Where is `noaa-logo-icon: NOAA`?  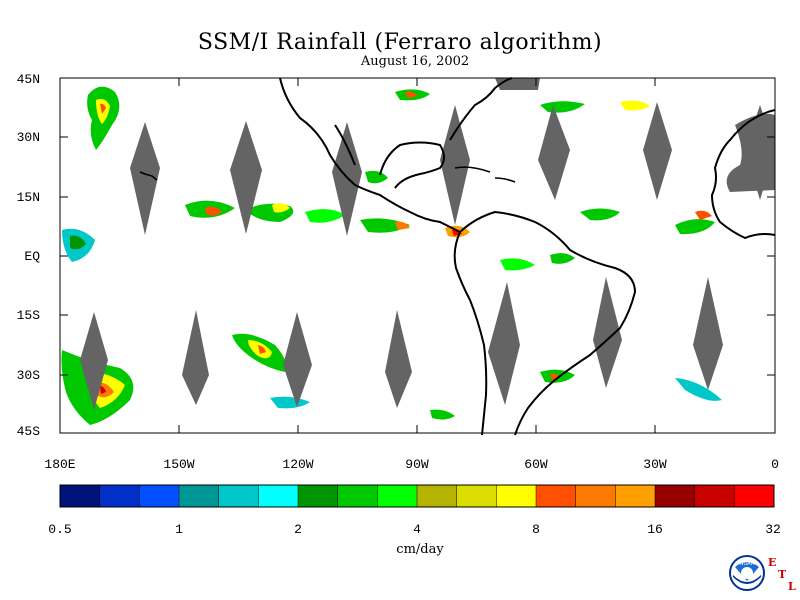
noaa-logo-icon: NOAA is located at coordinates (747, 573).